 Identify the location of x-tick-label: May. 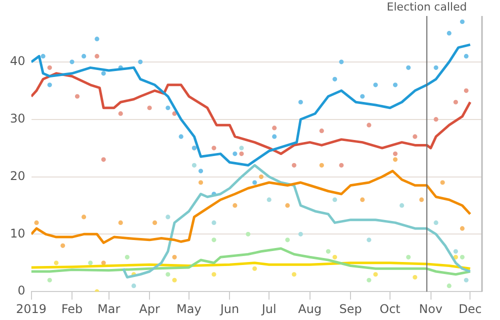
(189, 309).